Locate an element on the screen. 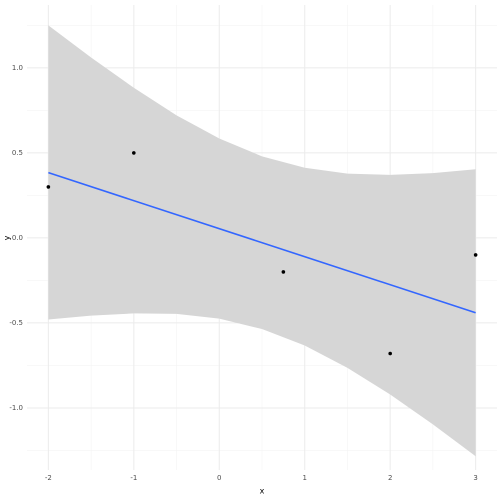 Image resolution: width=500 pixels, height=500 pixels. x-tick-label: 1 is located at coordinates (304, 478).